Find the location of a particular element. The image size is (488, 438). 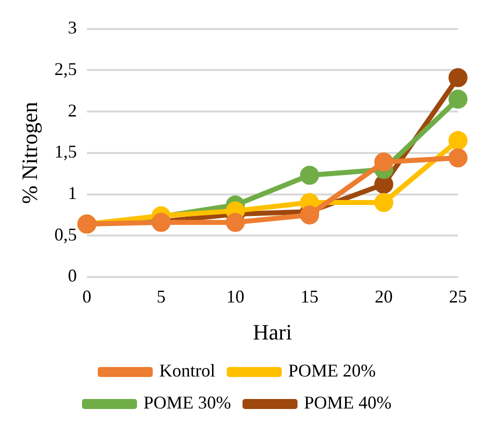

y-tick-label: 3 is located at coordinates (72, 28).